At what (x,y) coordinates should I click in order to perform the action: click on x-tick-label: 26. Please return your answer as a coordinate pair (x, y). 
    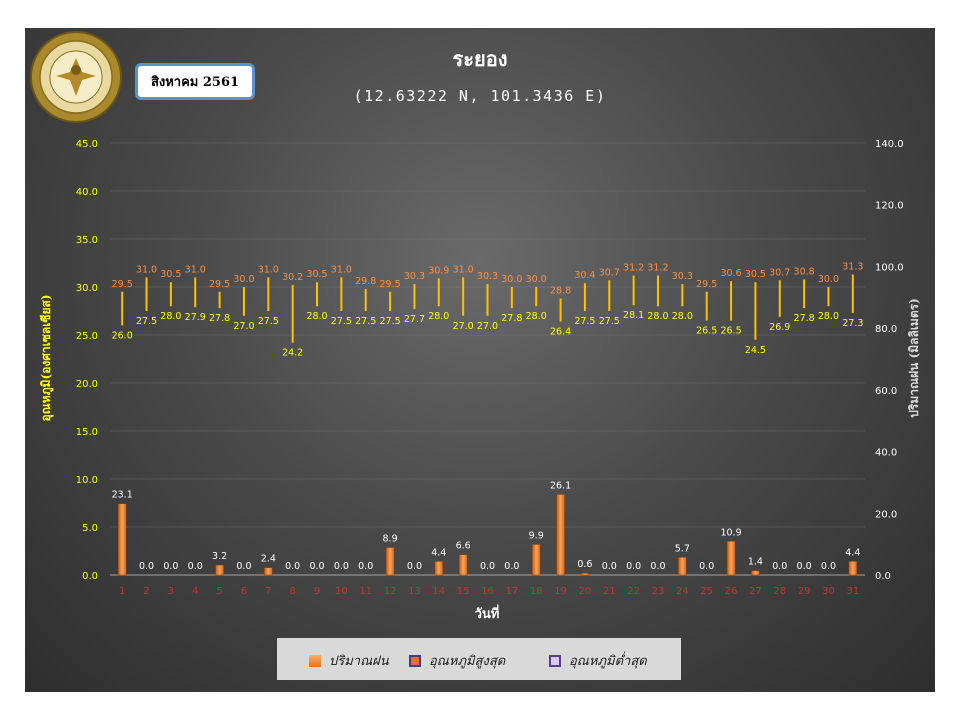
    Looking at the image, I should click on (731, 591).